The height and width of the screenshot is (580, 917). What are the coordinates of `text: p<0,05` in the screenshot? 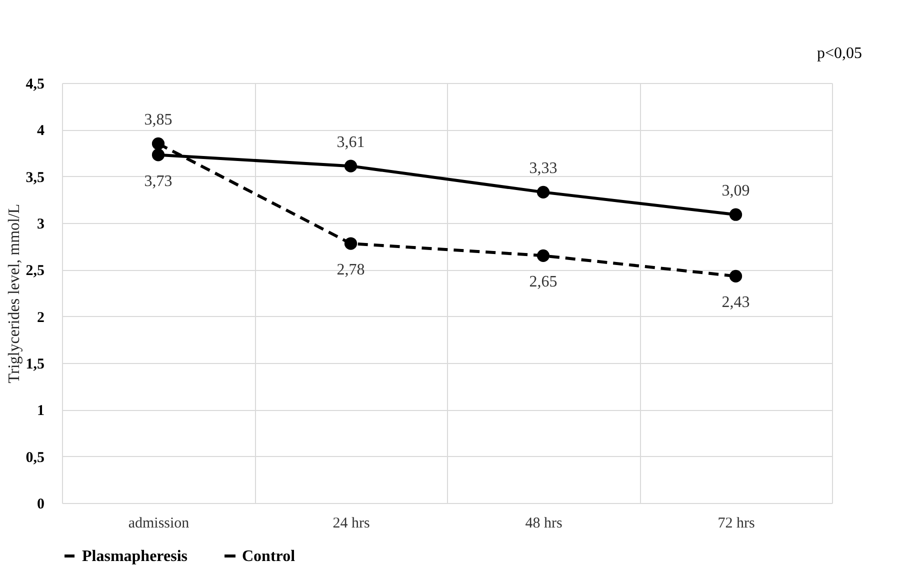 It's located at (839, 53).